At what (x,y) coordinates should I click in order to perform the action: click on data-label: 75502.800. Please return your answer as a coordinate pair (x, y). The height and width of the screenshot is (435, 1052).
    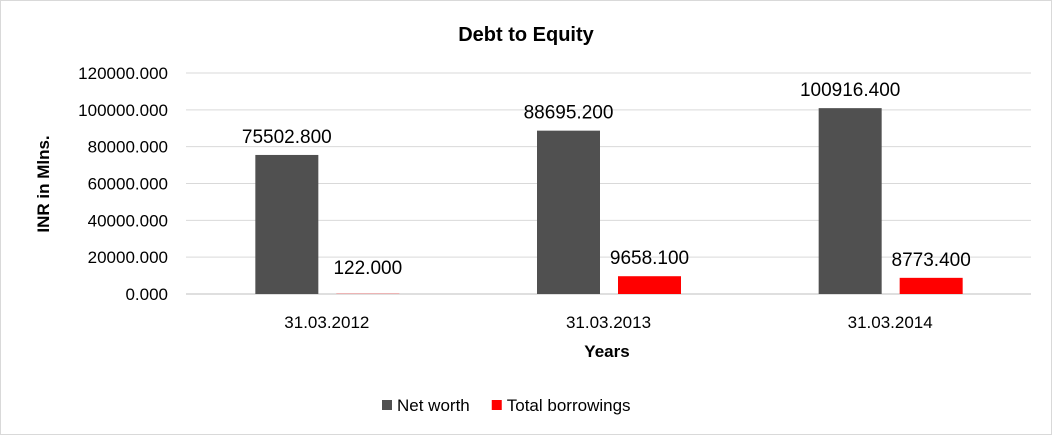
    Looking at the image, I should click on (287, 137).